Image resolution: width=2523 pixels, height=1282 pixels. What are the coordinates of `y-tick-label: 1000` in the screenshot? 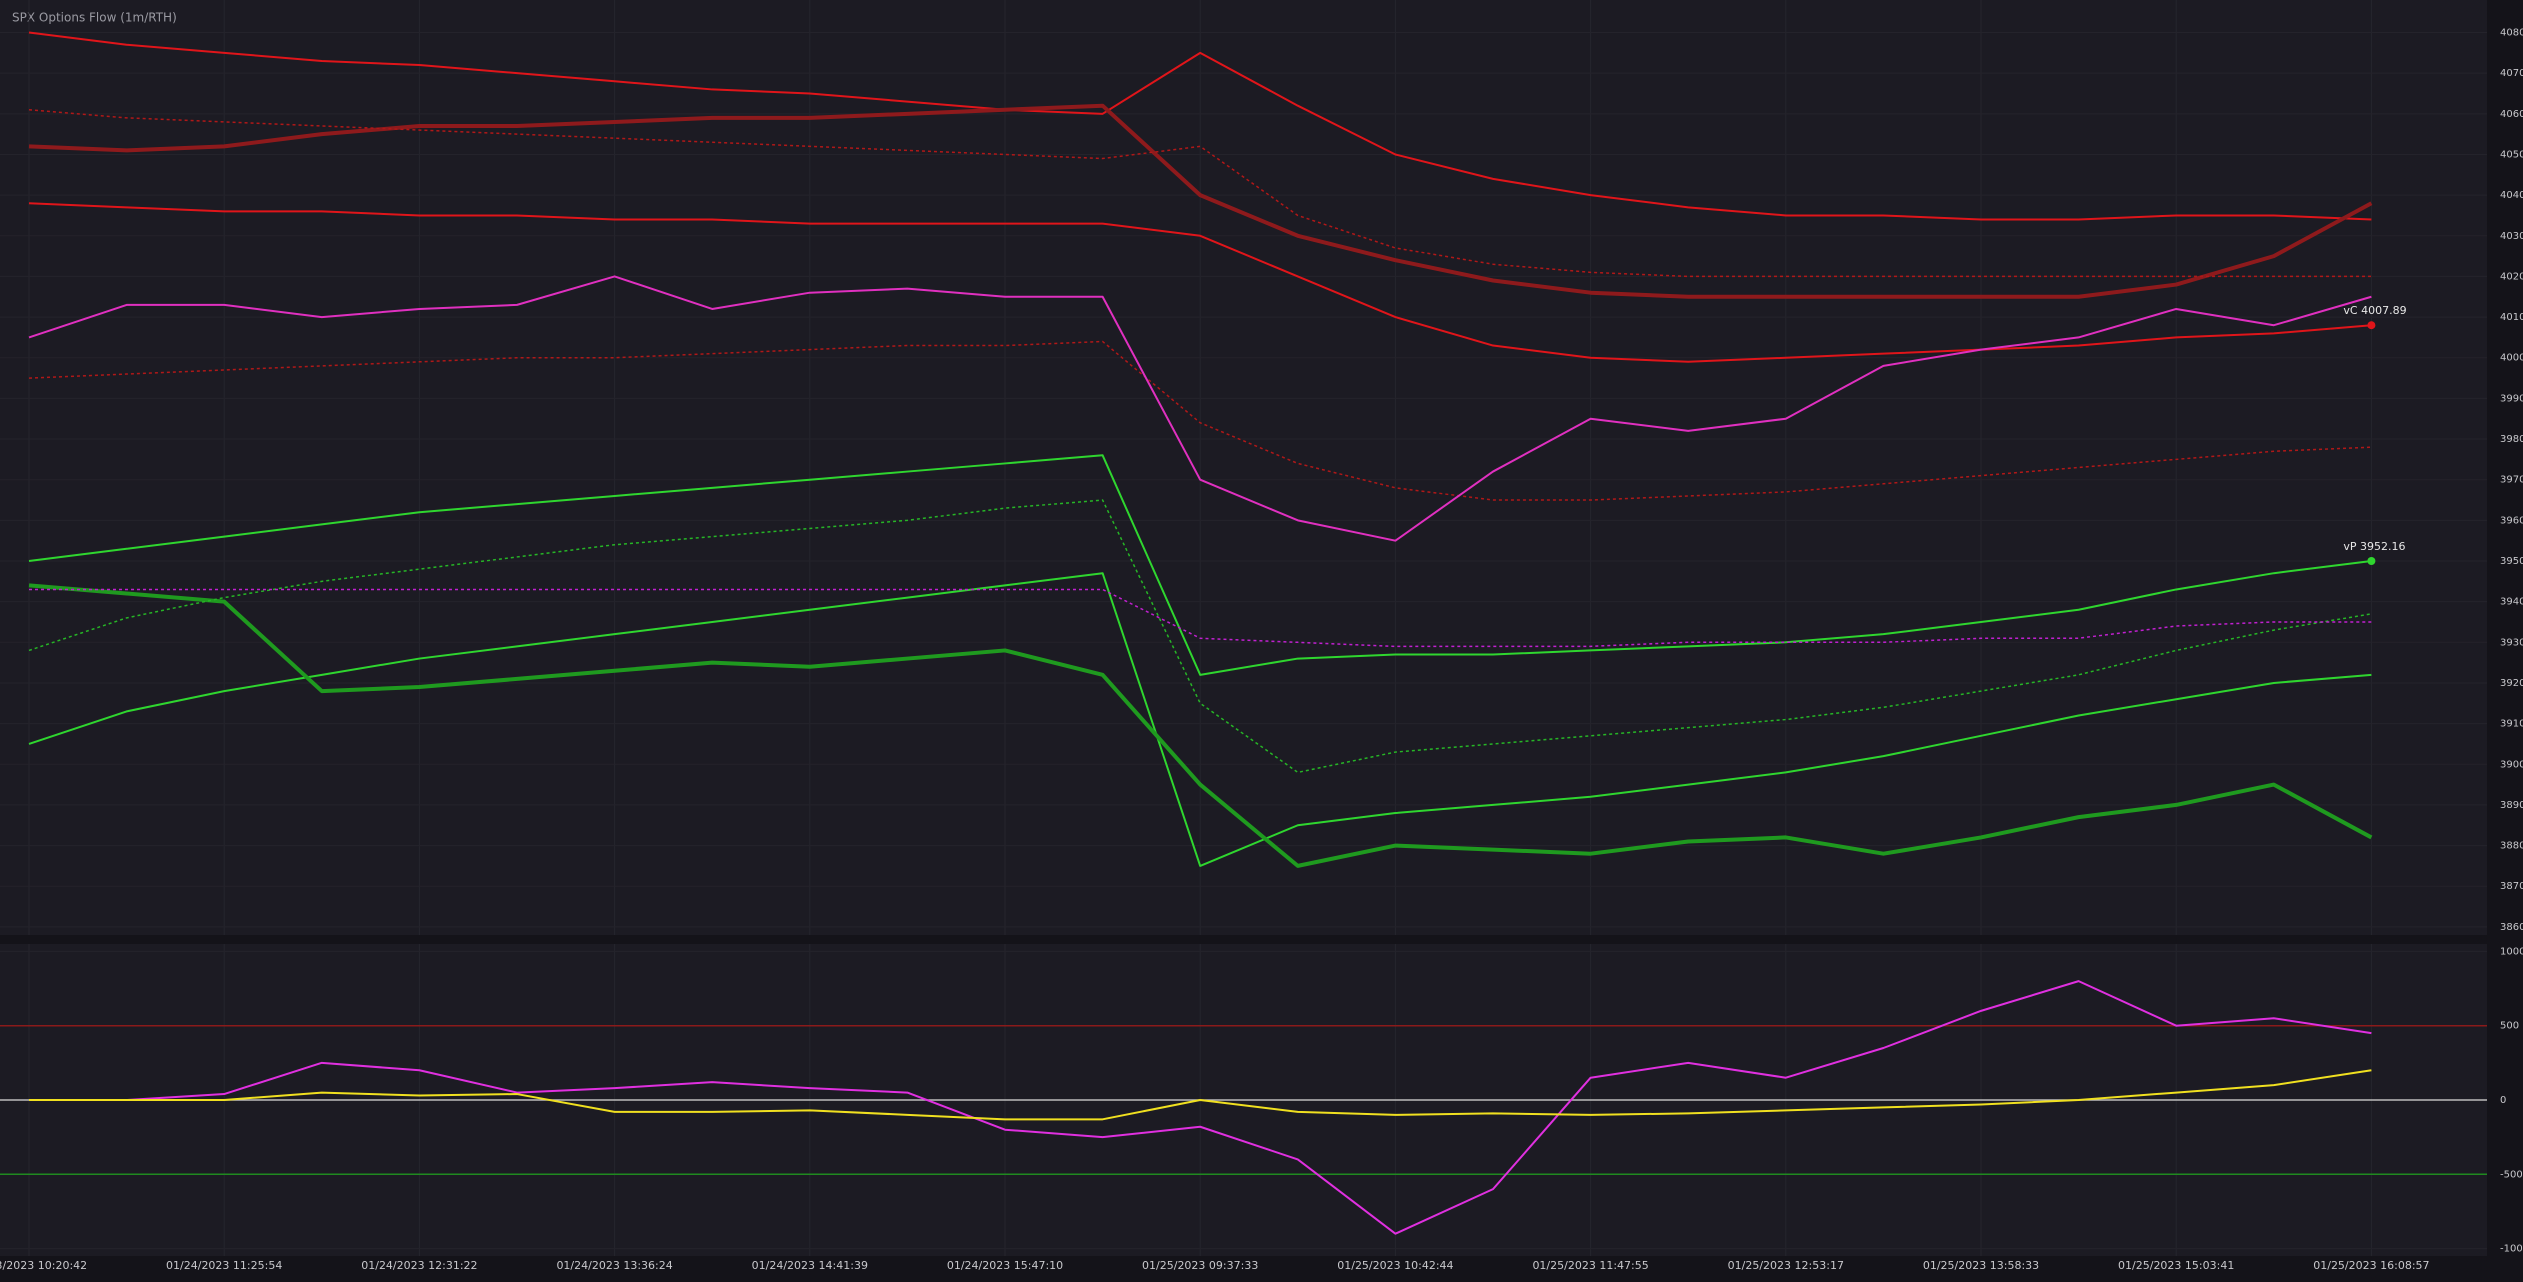 It's located at (2511, 951).